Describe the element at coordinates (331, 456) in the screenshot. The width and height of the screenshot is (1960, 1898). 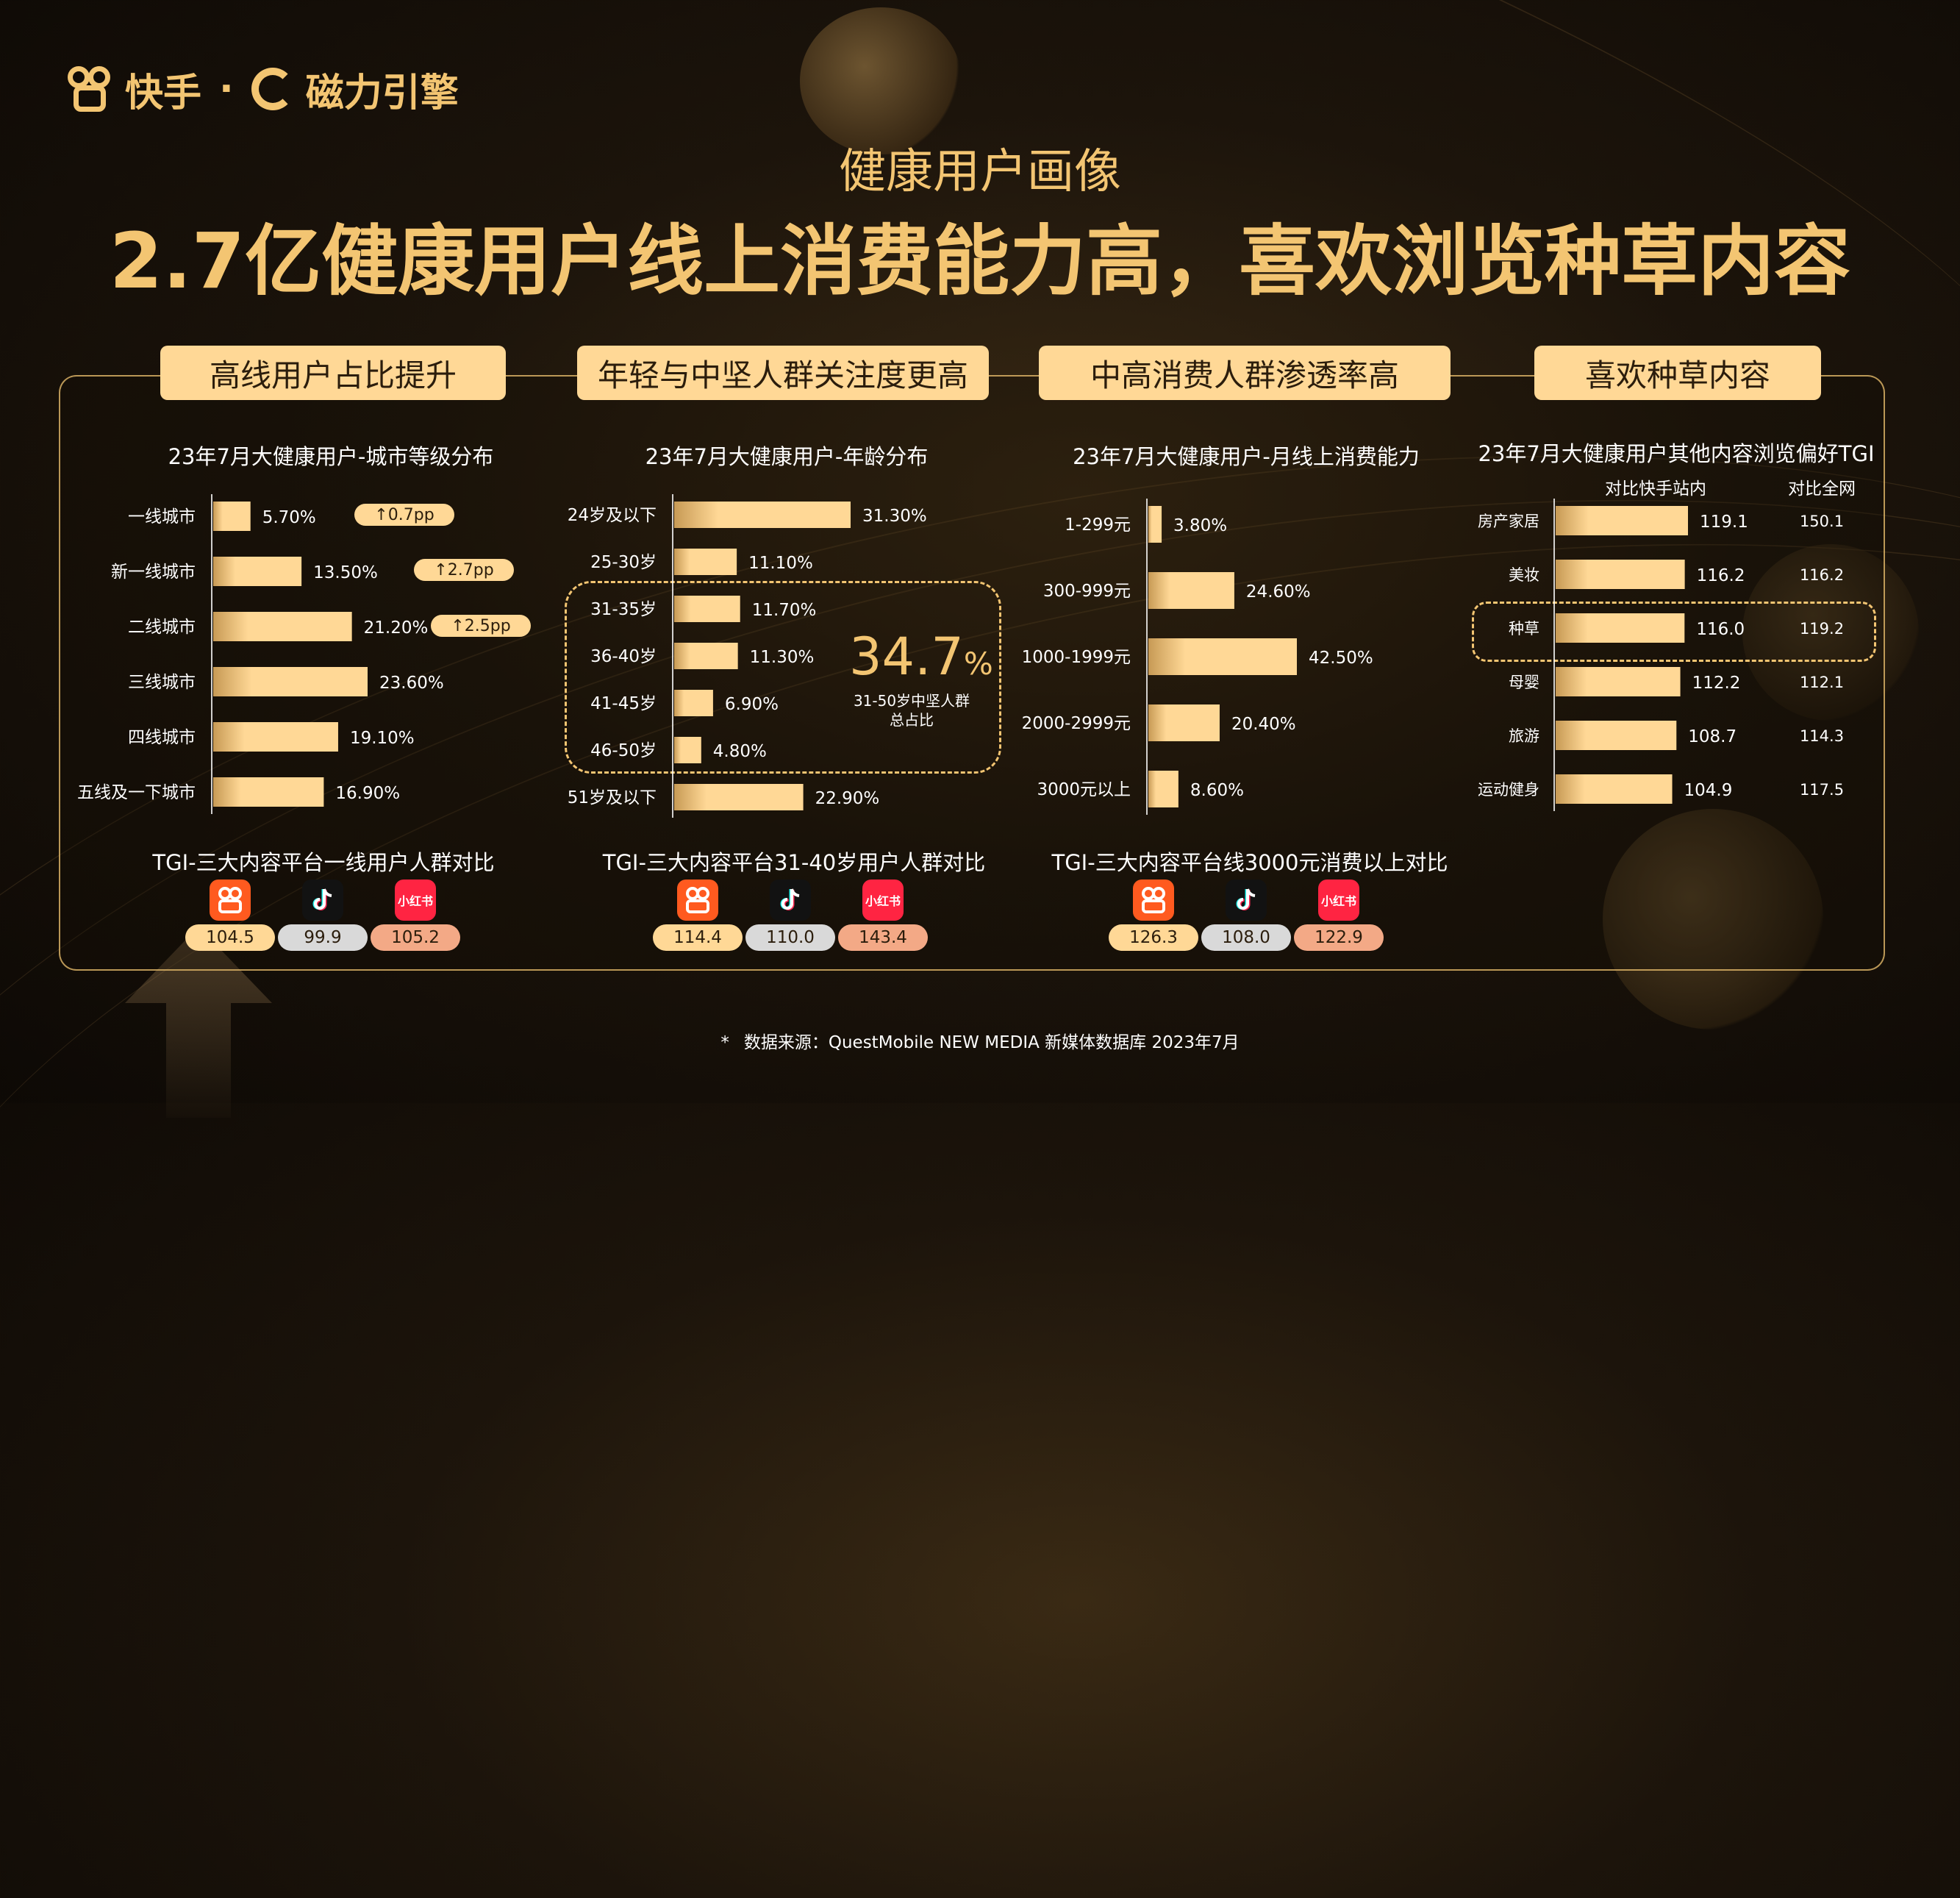
I see `chart-title-city: 23年7月大健康用户-城市等级分布` at that location.